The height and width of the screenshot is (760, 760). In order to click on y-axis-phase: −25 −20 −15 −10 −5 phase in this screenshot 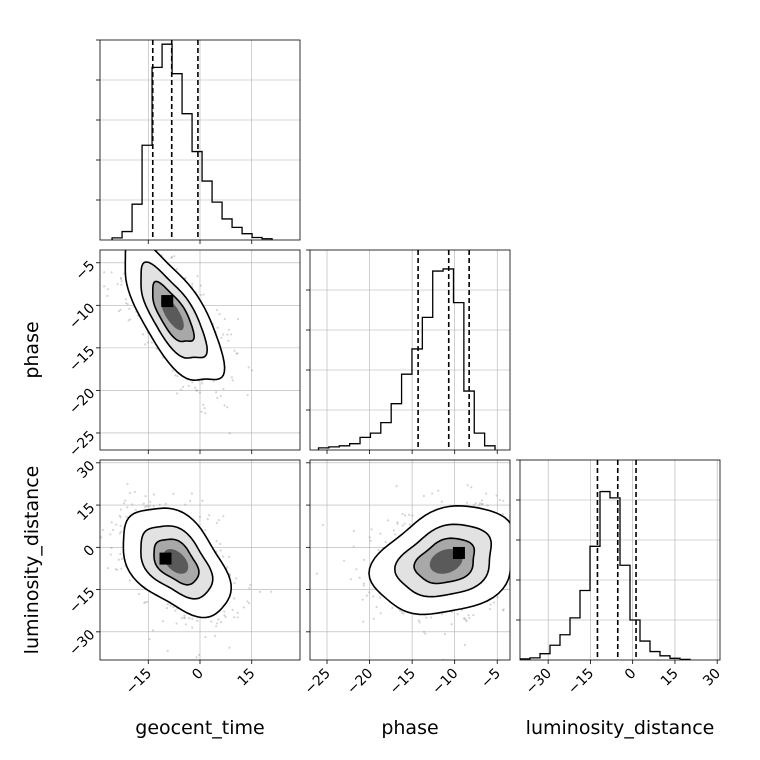, I will do `click(60, 359)`.